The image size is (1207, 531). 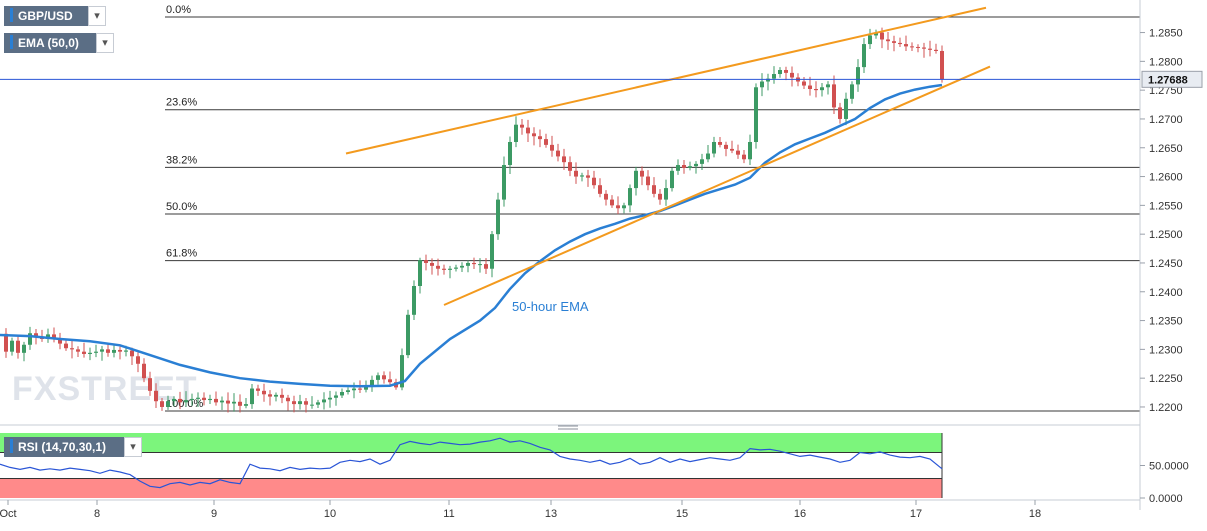 I want to click on price-tick-label: 1.2650, so click(x=1166, y=149).